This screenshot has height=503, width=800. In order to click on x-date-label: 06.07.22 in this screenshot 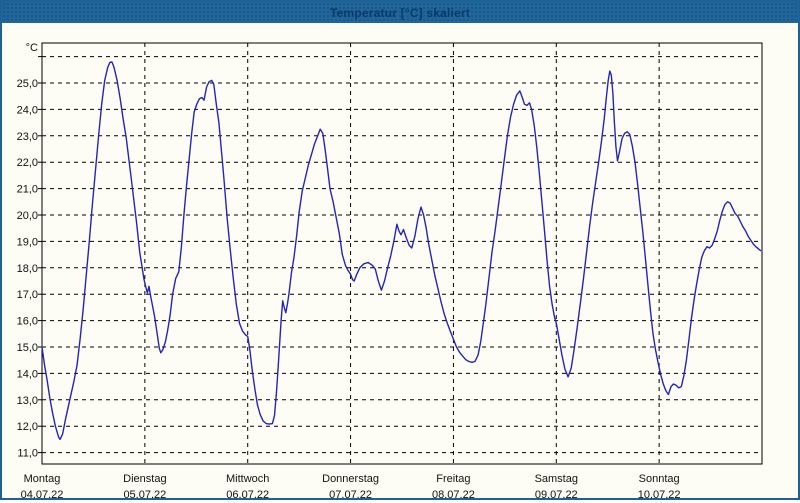, I will do `click(247, 493)`.